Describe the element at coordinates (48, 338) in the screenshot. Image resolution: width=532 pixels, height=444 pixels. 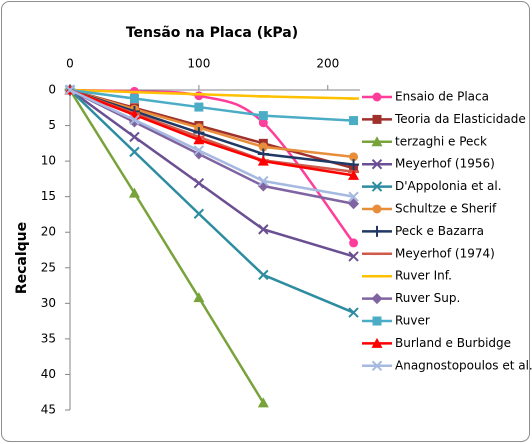
I see `y-tick-label: 35` at that location.